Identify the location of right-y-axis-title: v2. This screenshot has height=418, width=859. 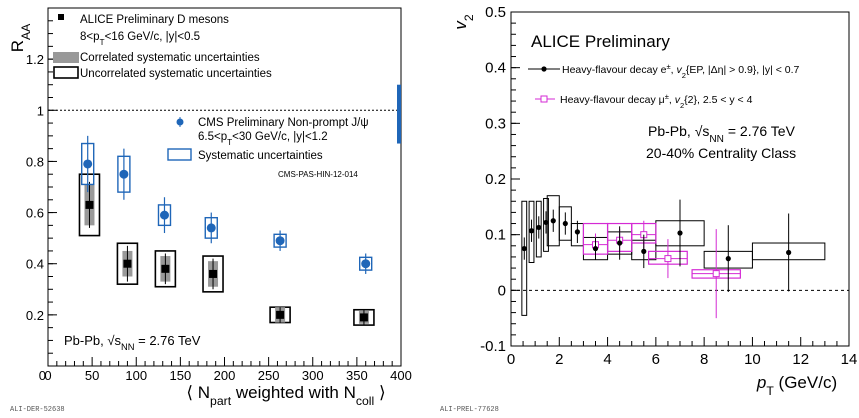
(463, 22).